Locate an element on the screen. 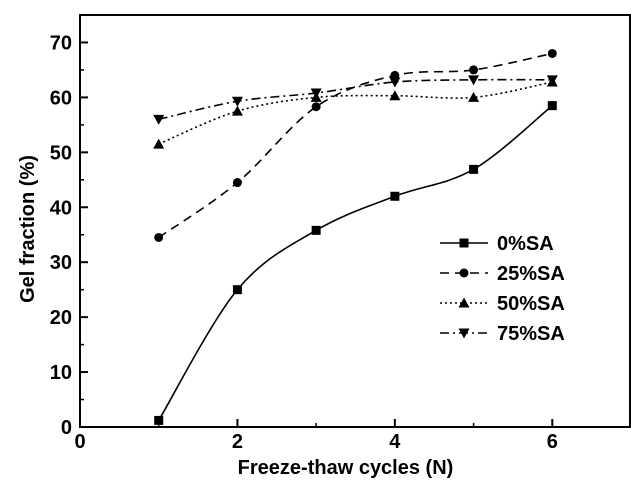 The height and width of the screenshot is (482, 631). legend-label: 0%SA is located at coordinates (525, 244).